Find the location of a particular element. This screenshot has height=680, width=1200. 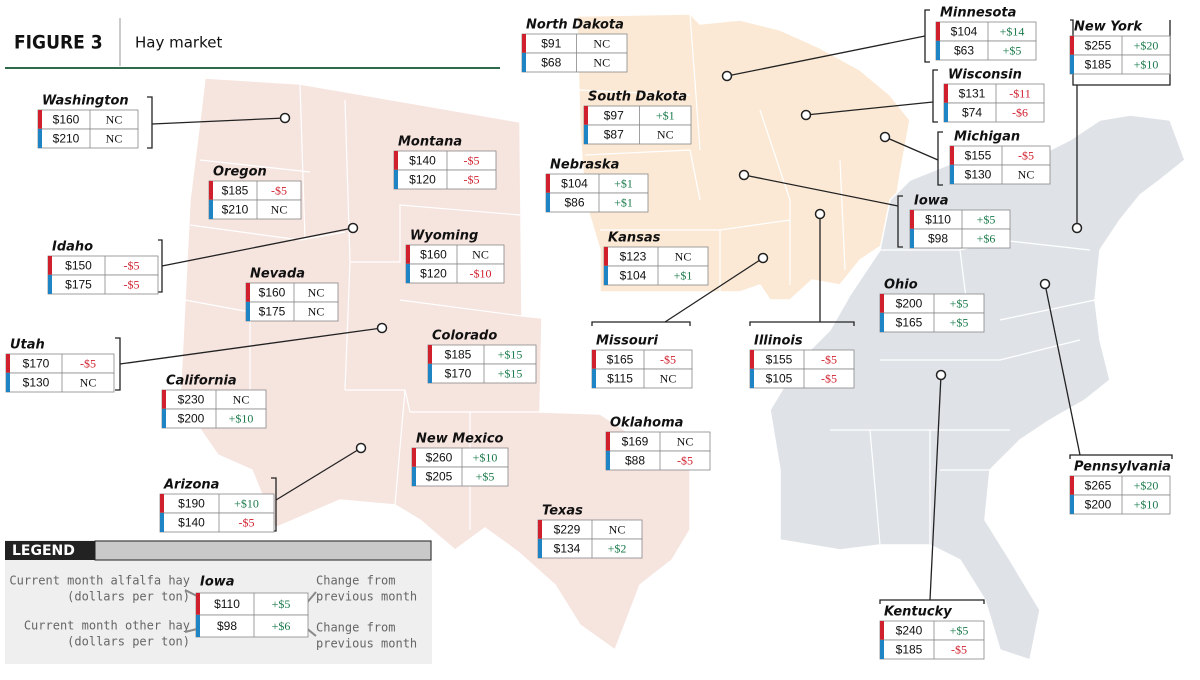

price: $115 is located at coordinates (620, 379).